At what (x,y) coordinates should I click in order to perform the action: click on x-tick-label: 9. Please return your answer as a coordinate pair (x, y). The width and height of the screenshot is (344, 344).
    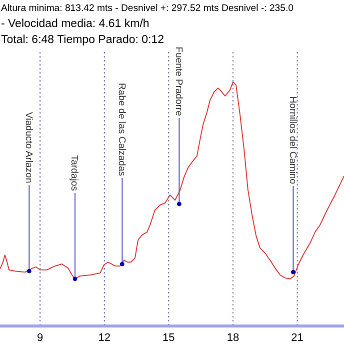
    Looking at the image, I should click on (40, 338).